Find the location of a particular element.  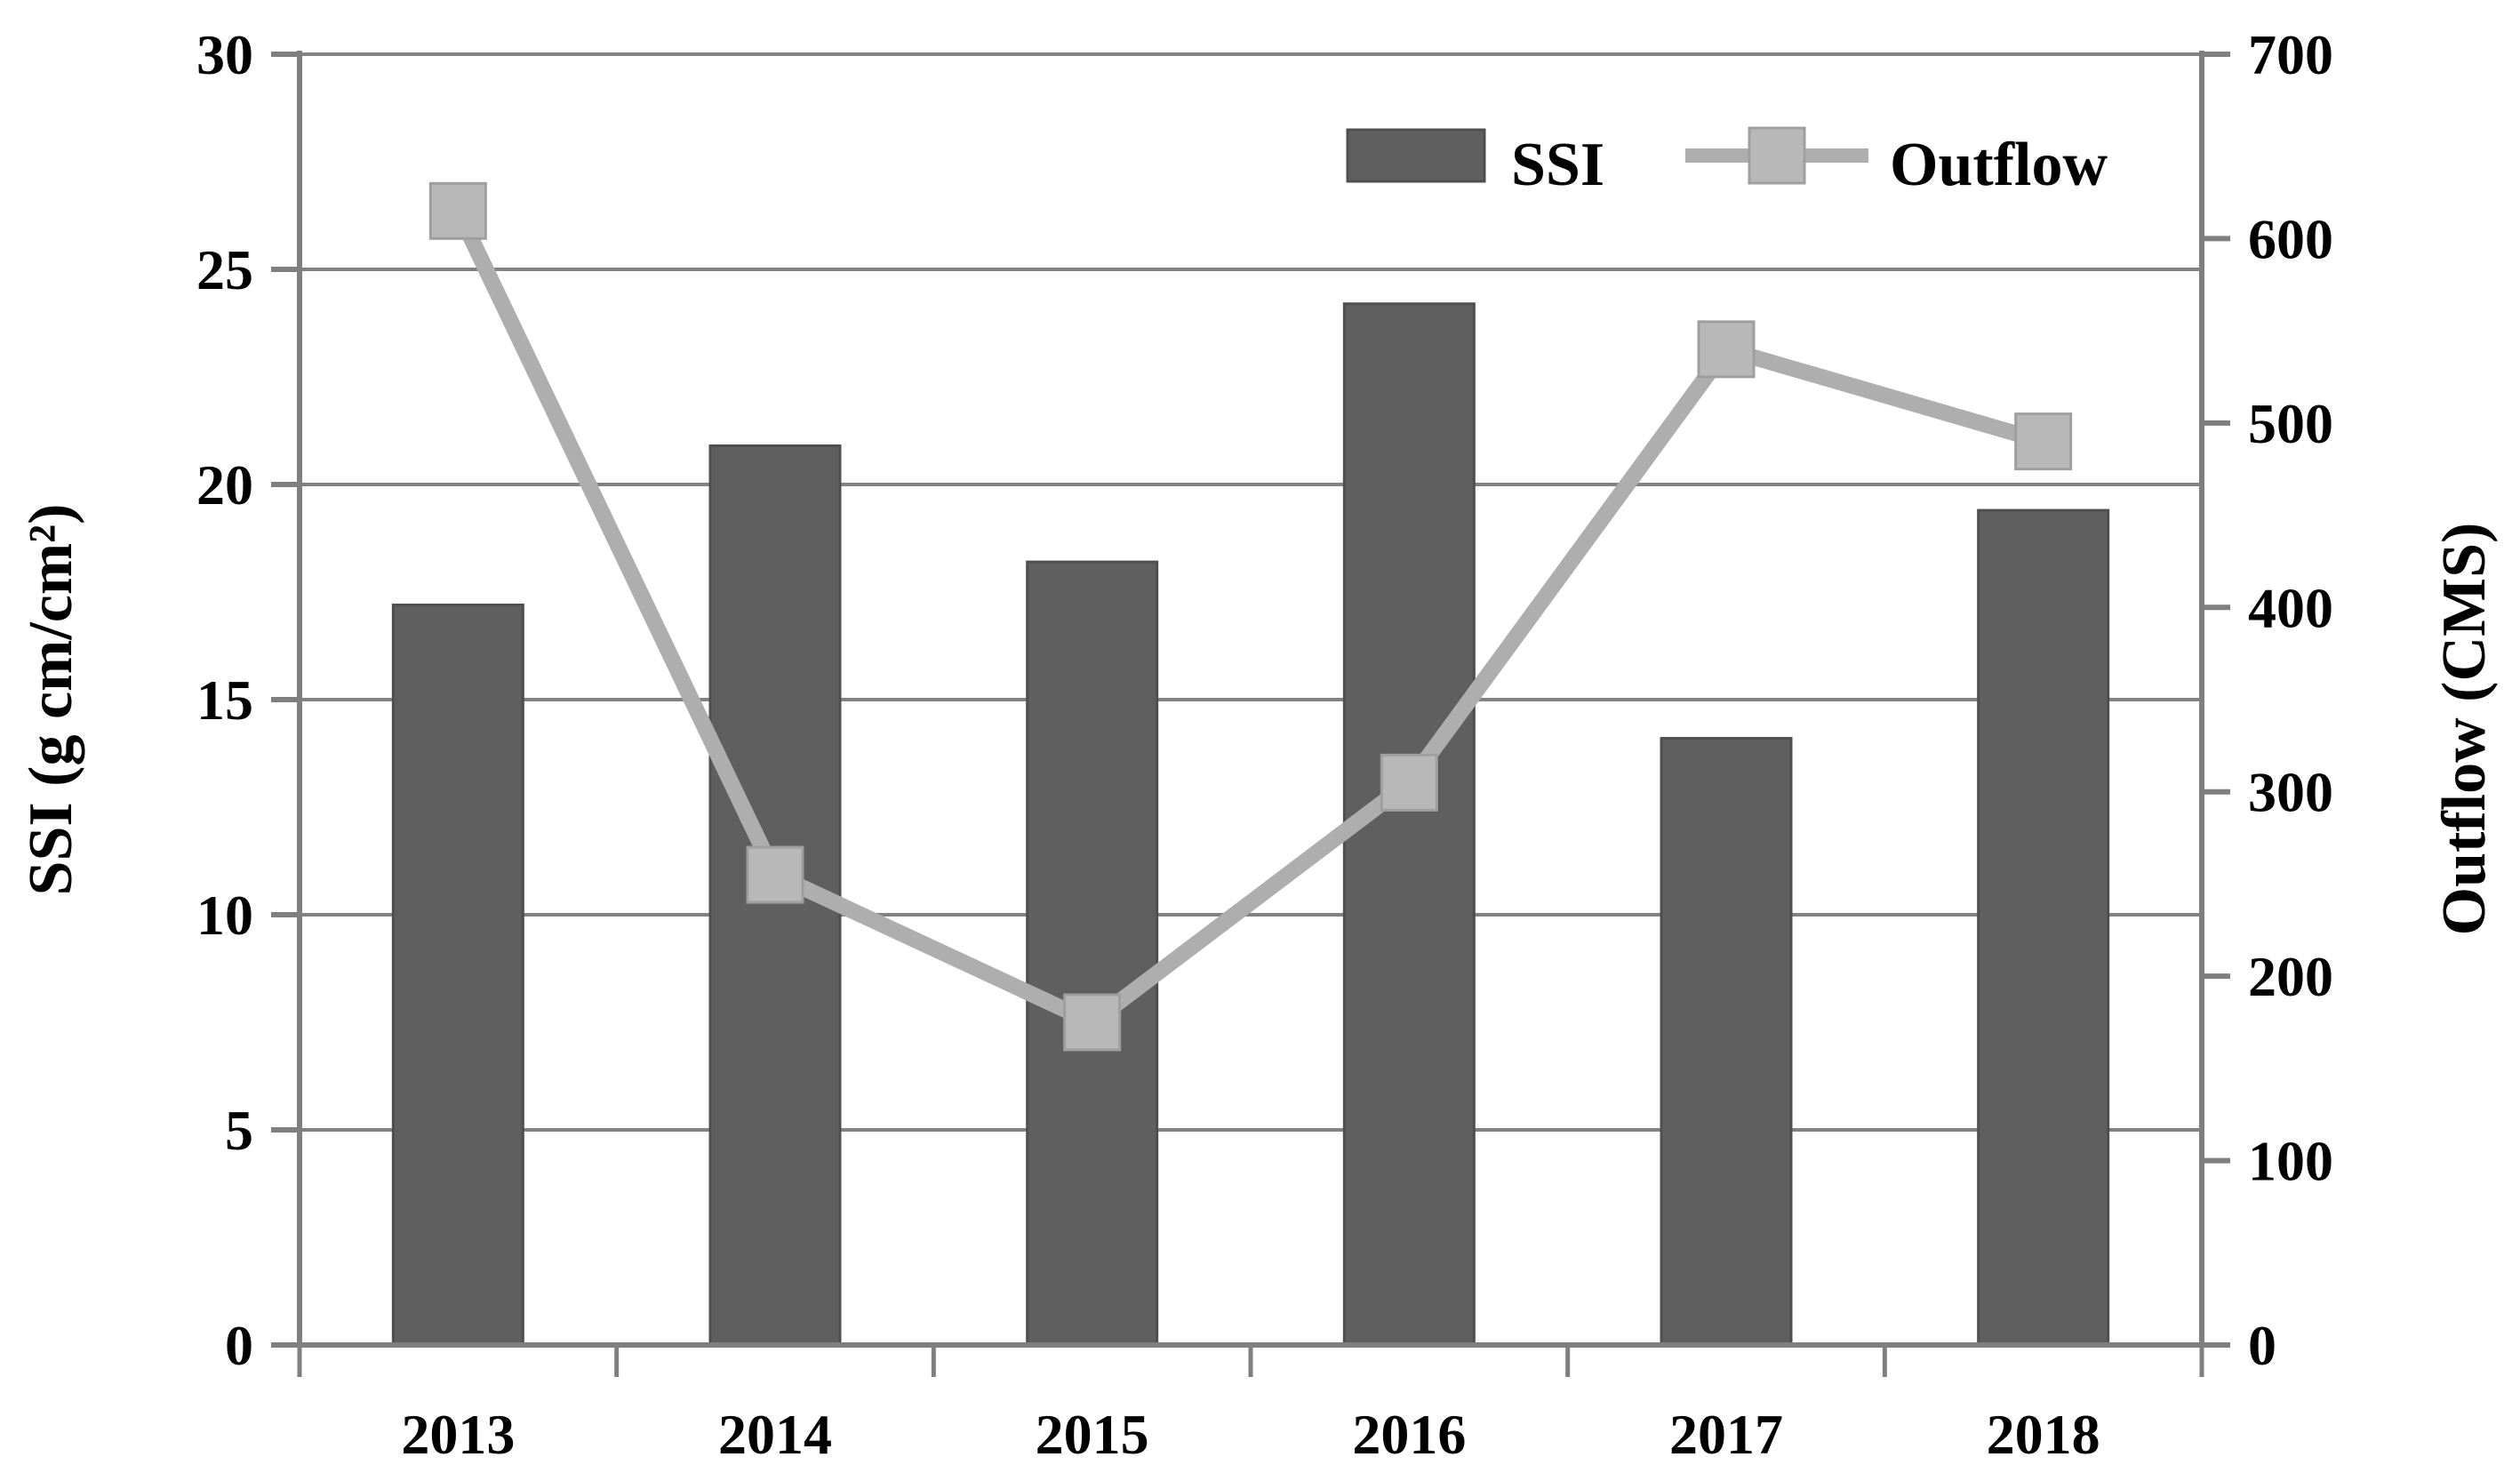

outflow-marker-2015 is located at coordinates (1092, 1022).